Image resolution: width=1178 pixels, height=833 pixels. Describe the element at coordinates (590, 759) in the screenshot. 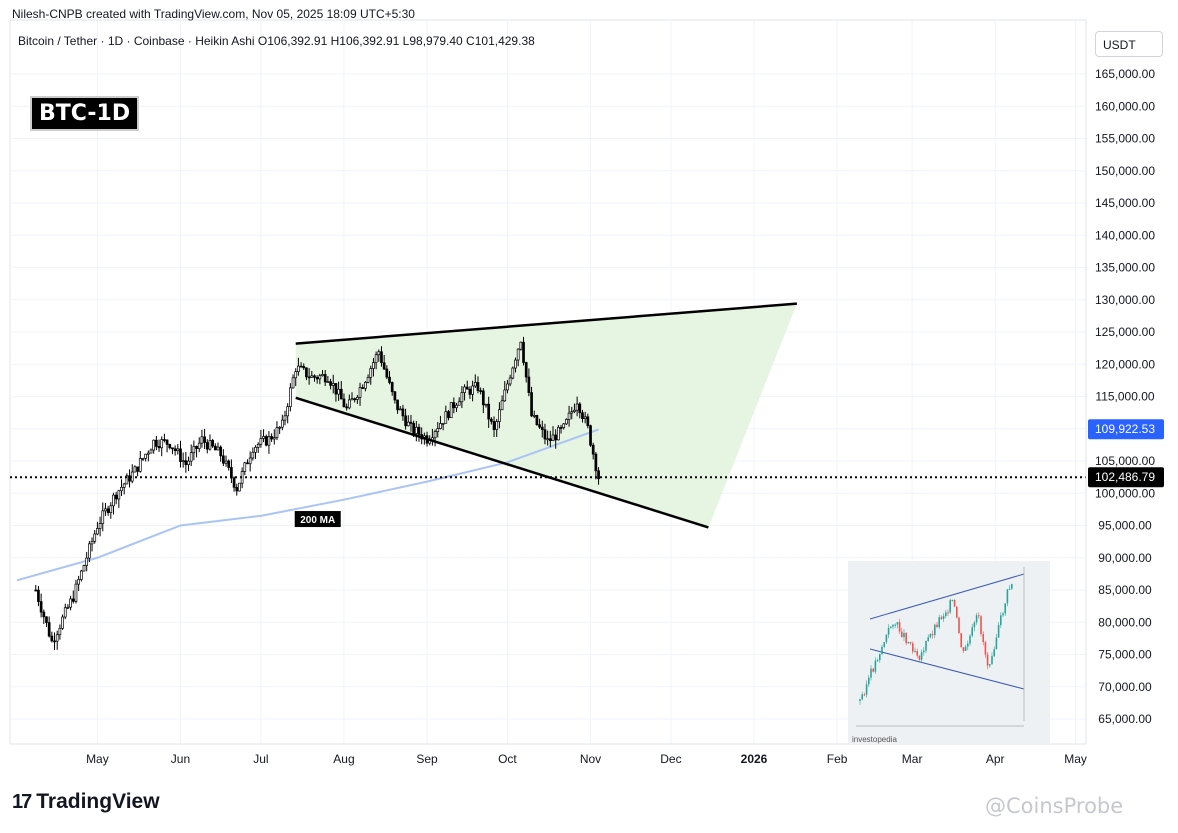

I see `time-axis-tick: Nov` at that location.